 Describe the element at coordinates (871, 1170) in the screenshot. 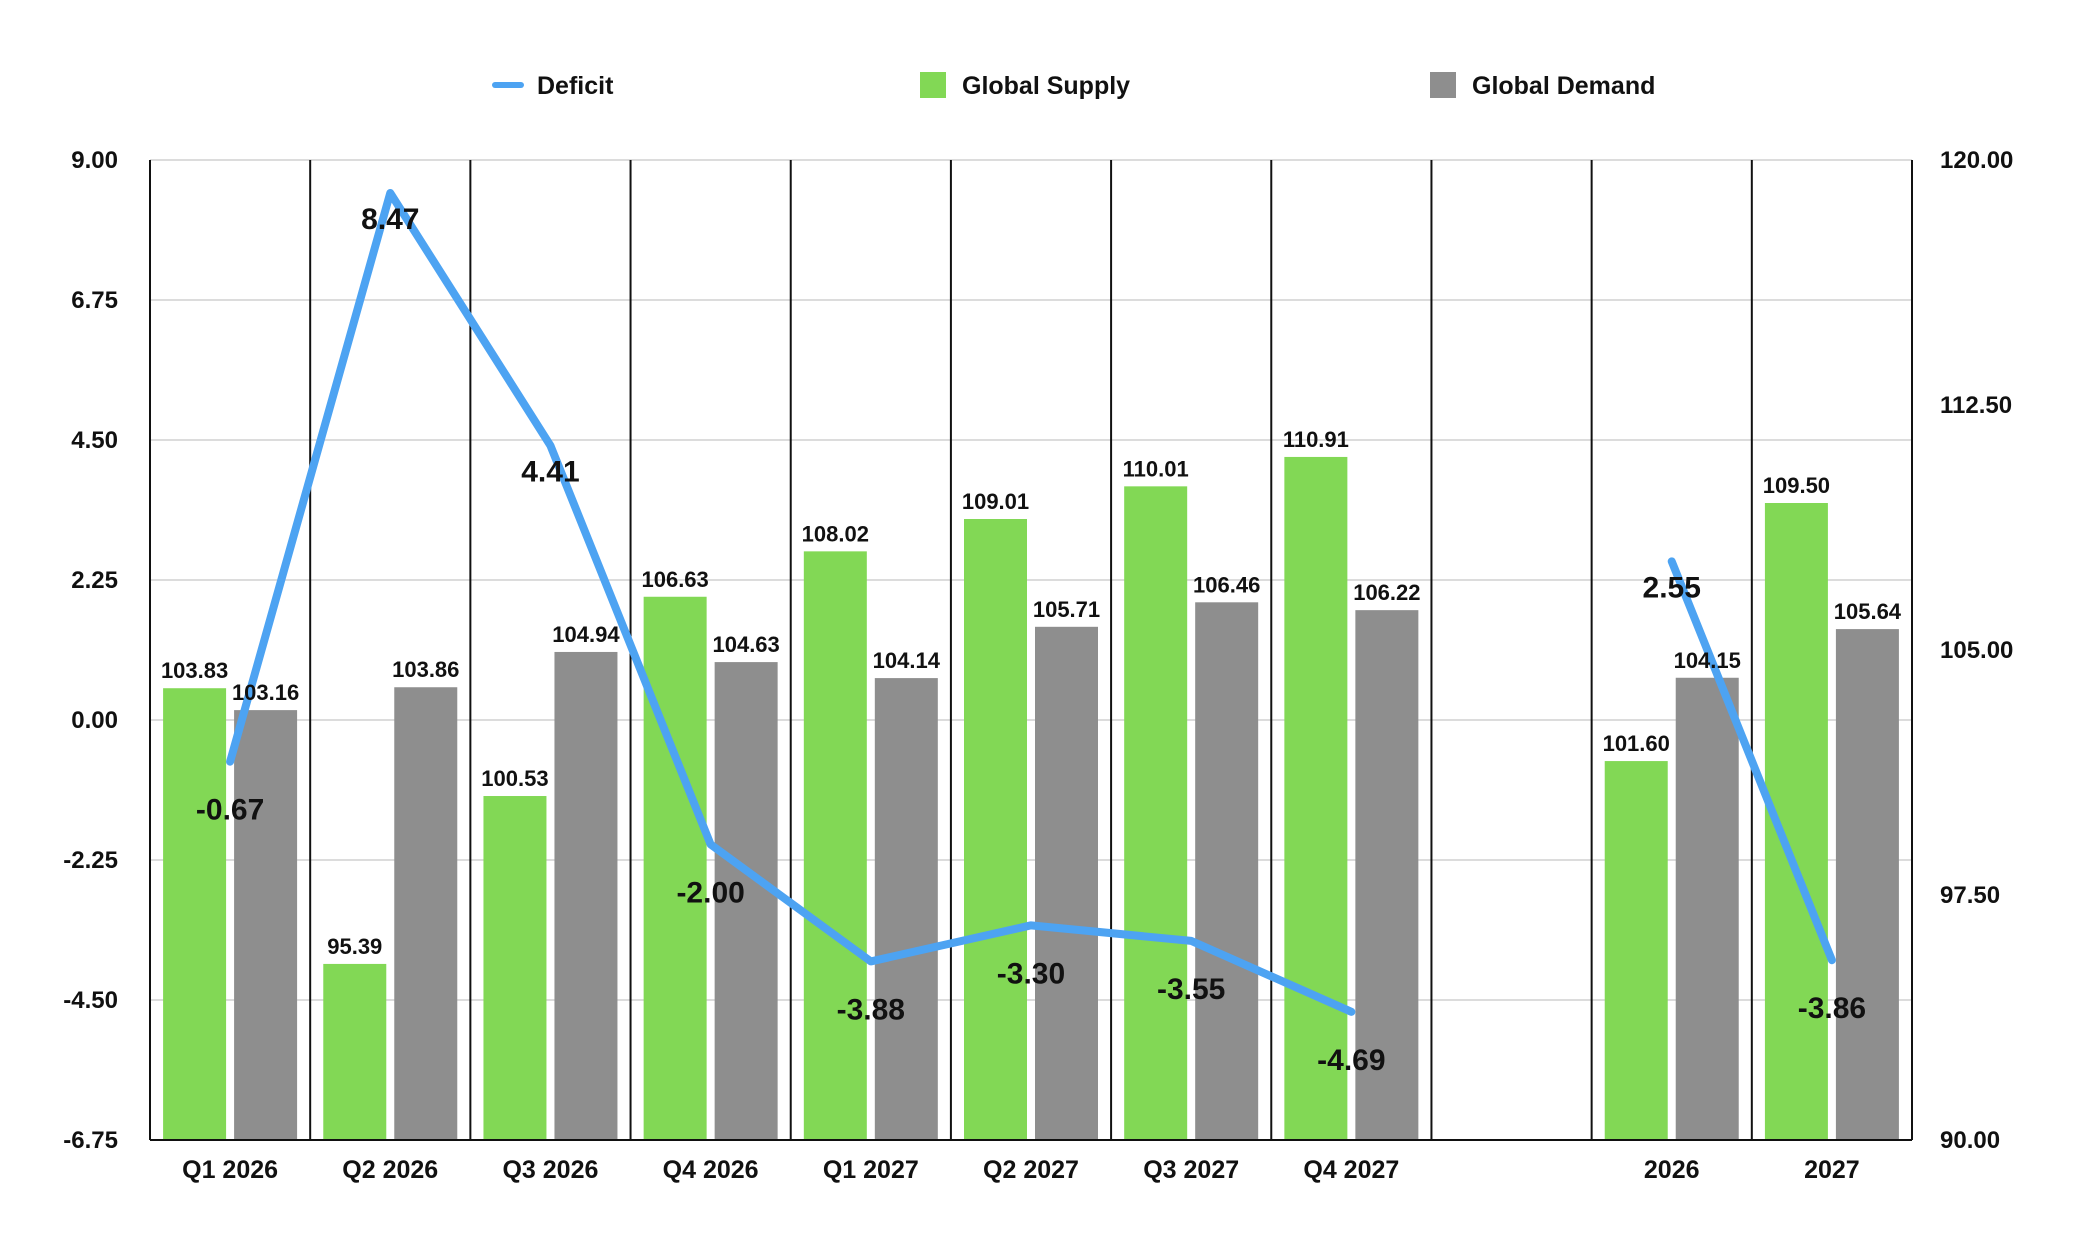

I see `x-tick-label: Q1 2027` at that location.